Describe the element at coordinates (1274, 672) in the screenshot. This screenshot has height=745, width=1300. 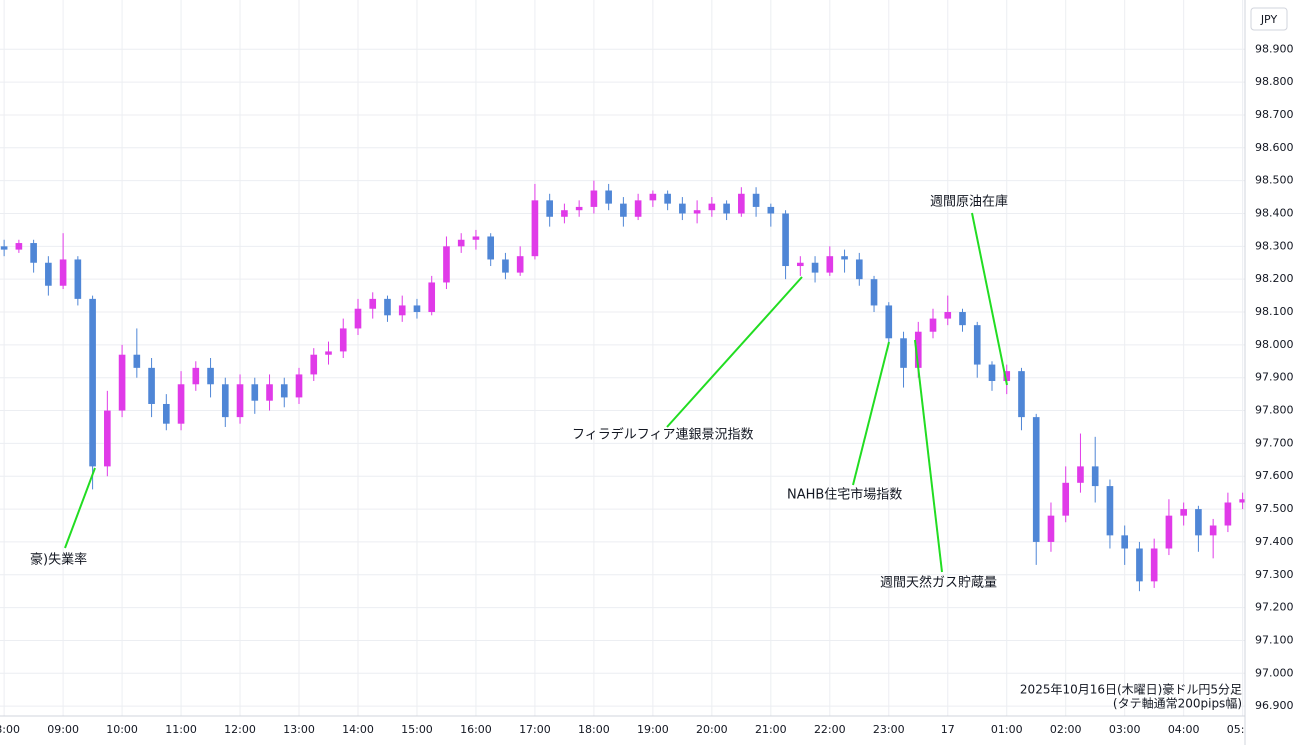
I see `y-tick-label: 97.000` at that location.